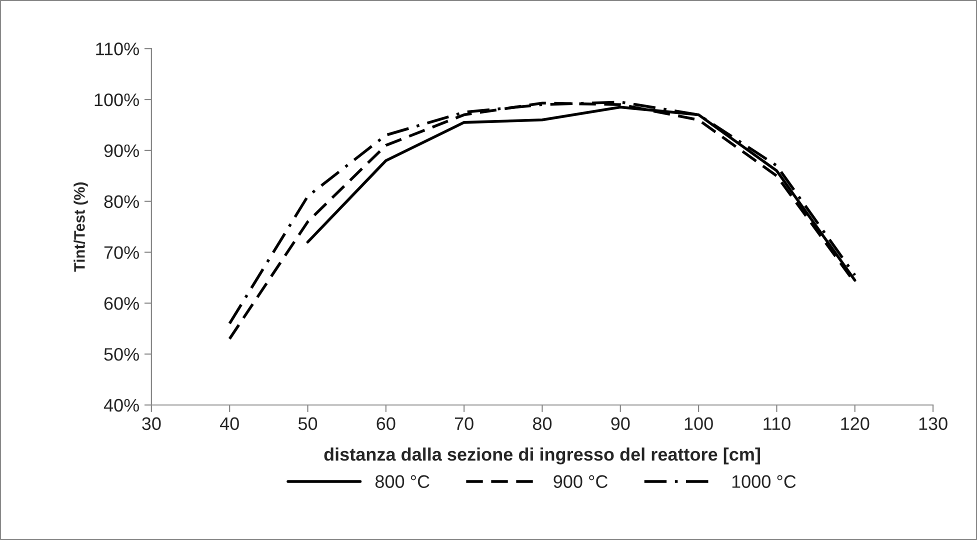  Describe the element at coordinates (308, 423) in the screenshot. I see `x-tick-label: 50` at that location.